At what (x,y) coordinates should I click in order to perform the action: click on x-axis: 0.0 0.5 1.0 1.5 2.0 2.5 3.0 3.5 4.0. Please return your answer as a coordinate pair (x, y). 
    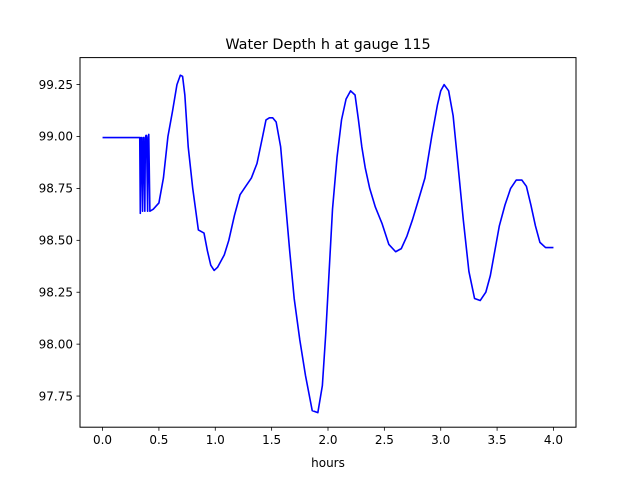
    Looking at the image, I should click on (328, 437).